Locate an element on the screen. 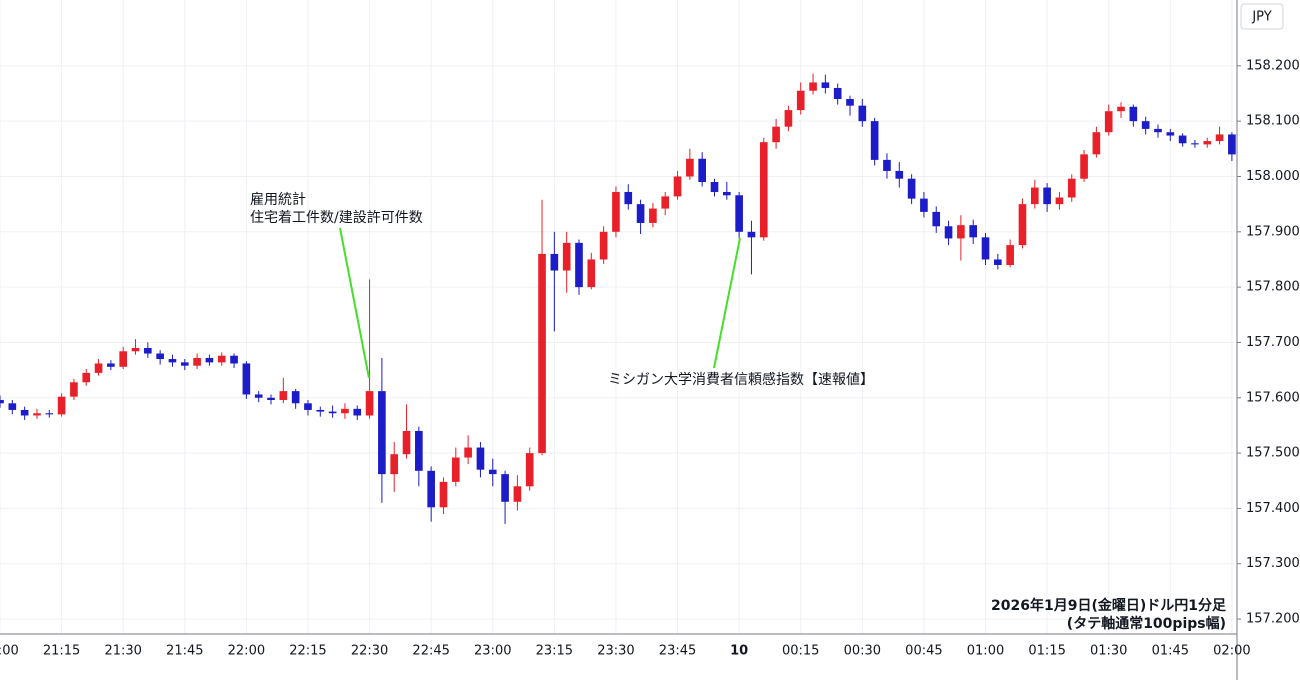 This screenshot has height=680, width=1300. chart-note: (タテ軸通常100pips幅) is located at coordinates (1146, 623).